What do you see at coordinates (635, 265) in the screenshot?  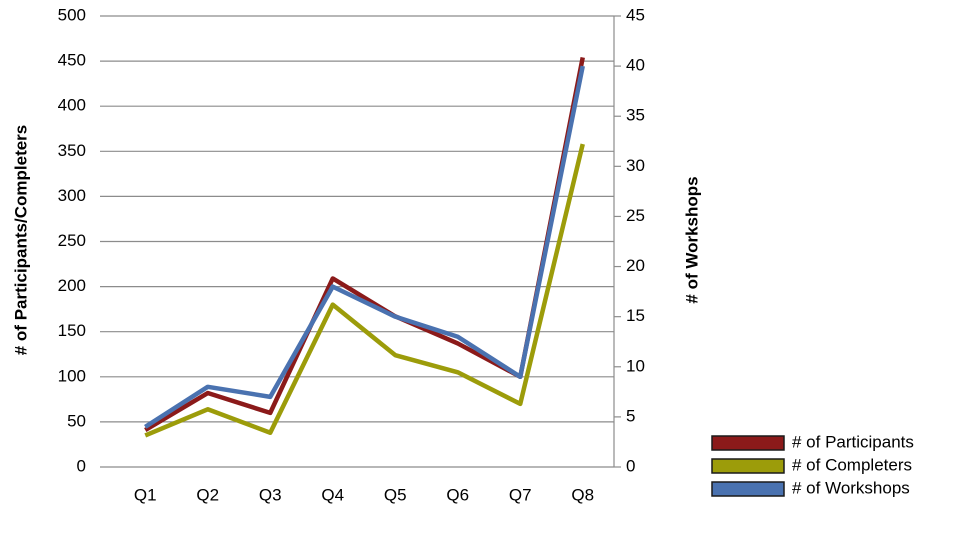 I see `y2-tick-label: 20` at bounding box center [635, 265].